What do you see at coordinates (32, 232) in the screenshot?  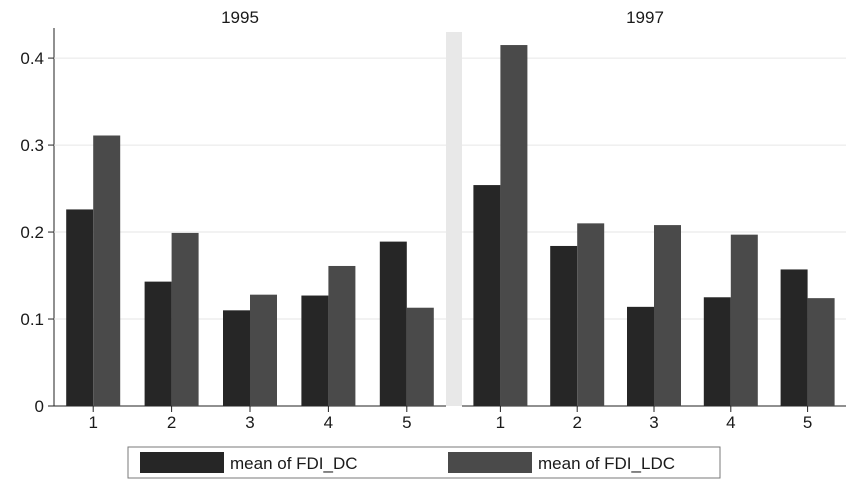 I see `y-tick-label: 0.2` at bounding box center [32, 232].